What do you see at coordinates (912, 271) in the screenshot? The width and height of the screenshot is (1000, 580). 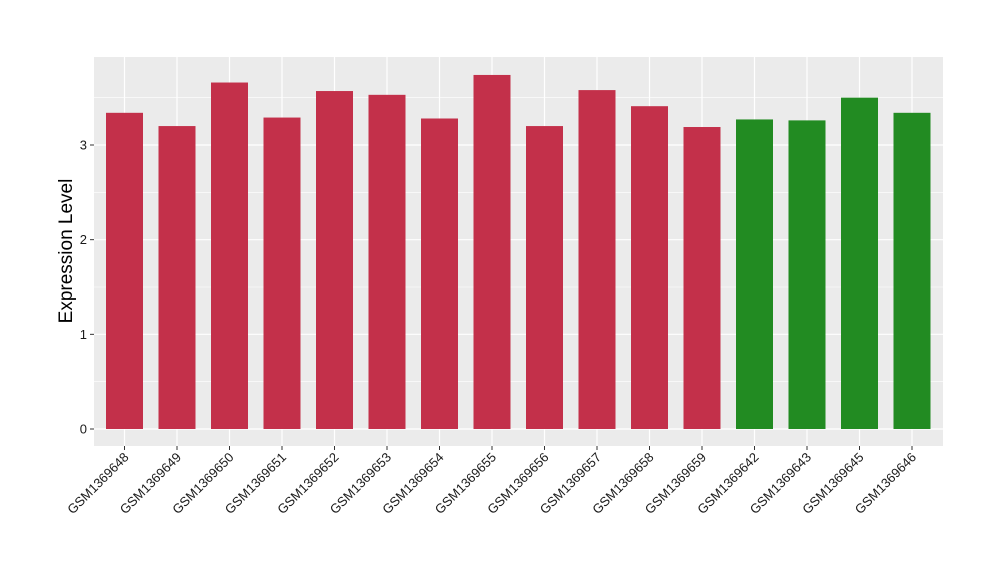 I see `bar-GSM1369646` at bounding box center [912, 271].